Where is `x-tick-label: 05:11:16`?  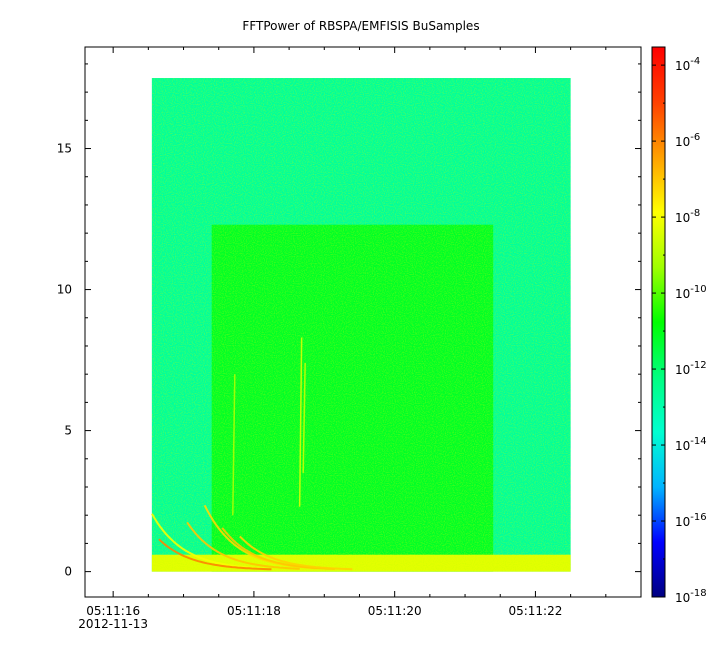
x-tick-label: 05:11:16 is located at coordinates (113, 611).